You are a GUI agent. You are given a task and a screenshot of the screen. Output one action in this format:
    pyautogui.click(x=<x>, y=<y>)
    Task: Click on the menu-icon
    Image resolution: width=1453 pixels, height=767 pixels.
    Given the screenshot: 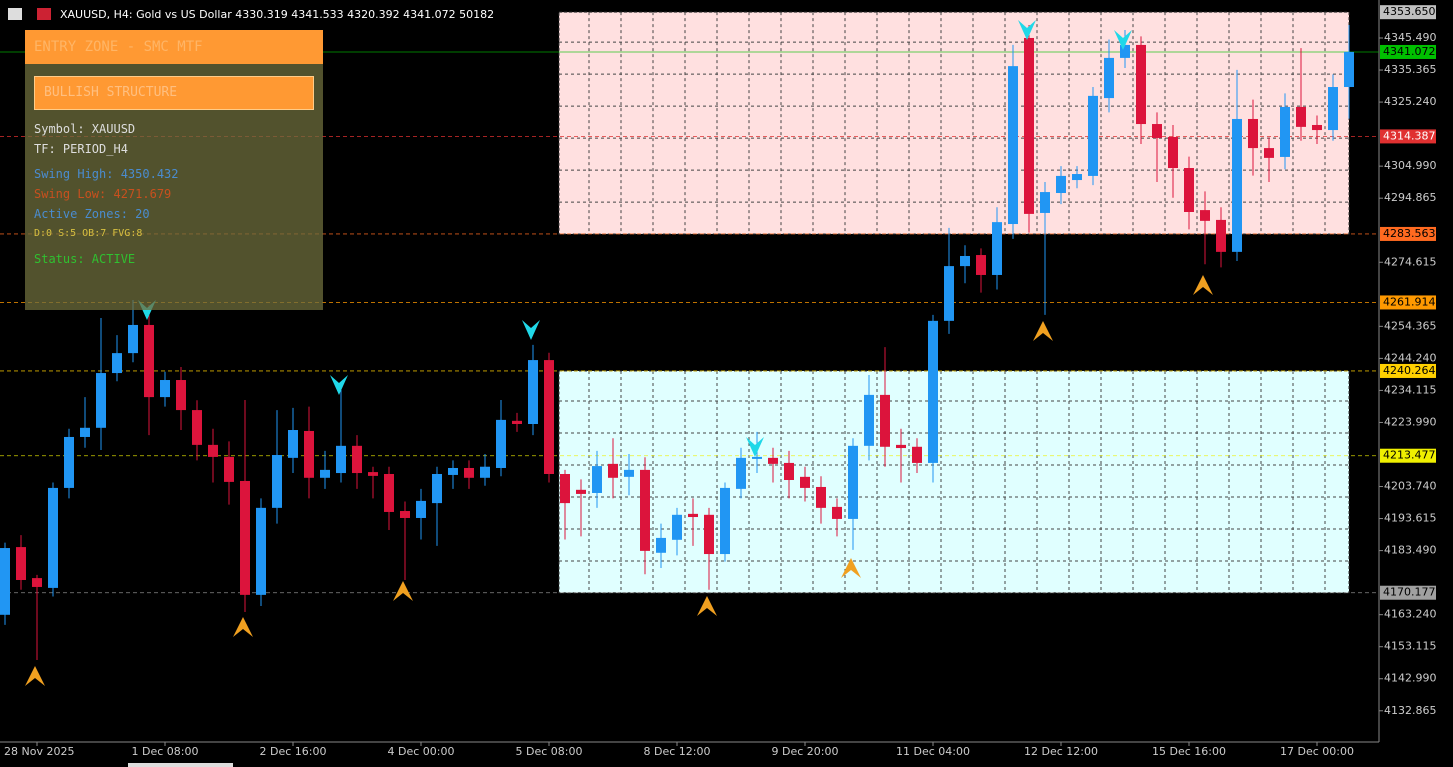 What is the action you would take?
    pyautogui.click(x=15, y=14)
    